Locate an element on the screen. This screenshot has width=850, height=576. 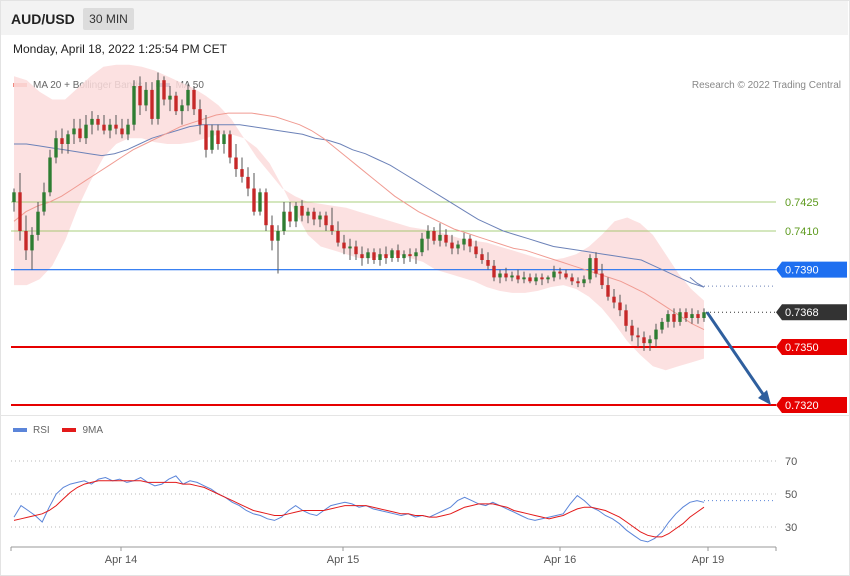
rsi-ma-line is located at coordinates (359, 509).